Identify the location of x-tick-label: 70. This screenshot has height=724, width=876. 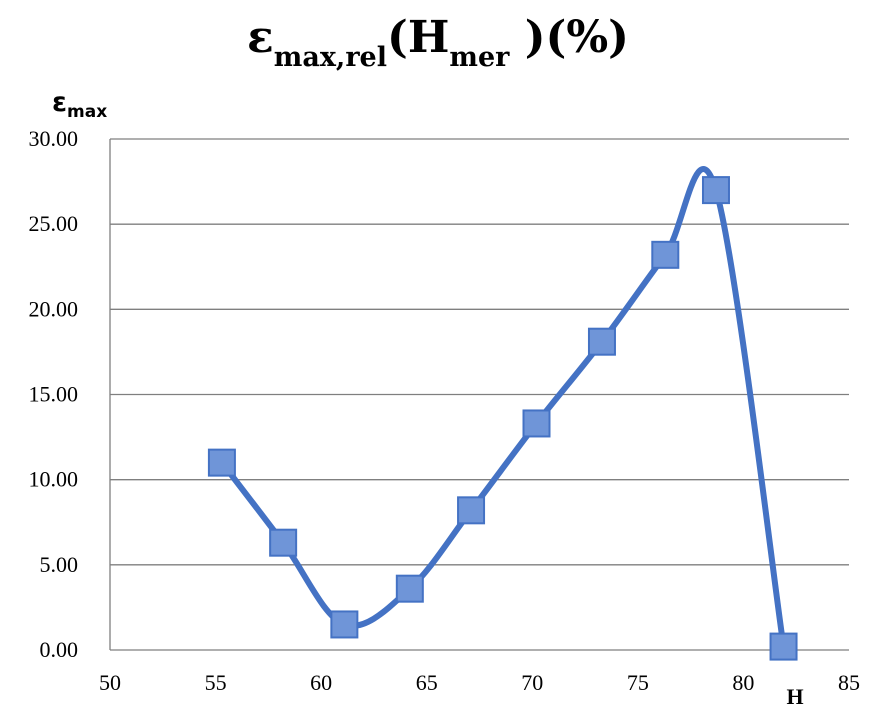
(532, 682).